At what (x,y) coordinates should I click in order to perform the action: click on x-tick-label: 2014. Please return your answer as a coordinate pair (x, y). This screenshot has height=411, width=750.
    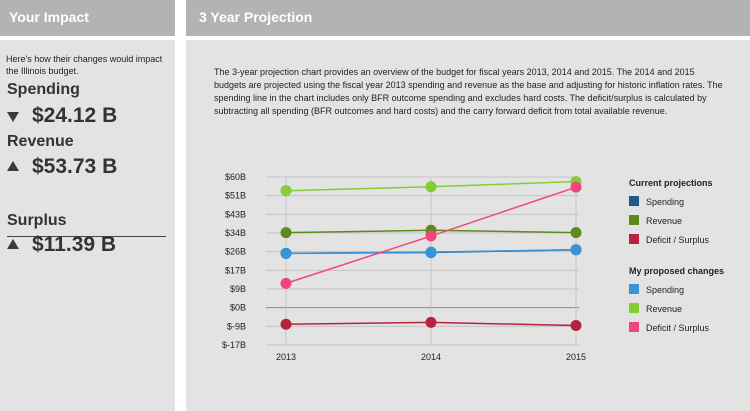
    Looking at the image, I should click on (431, 357).